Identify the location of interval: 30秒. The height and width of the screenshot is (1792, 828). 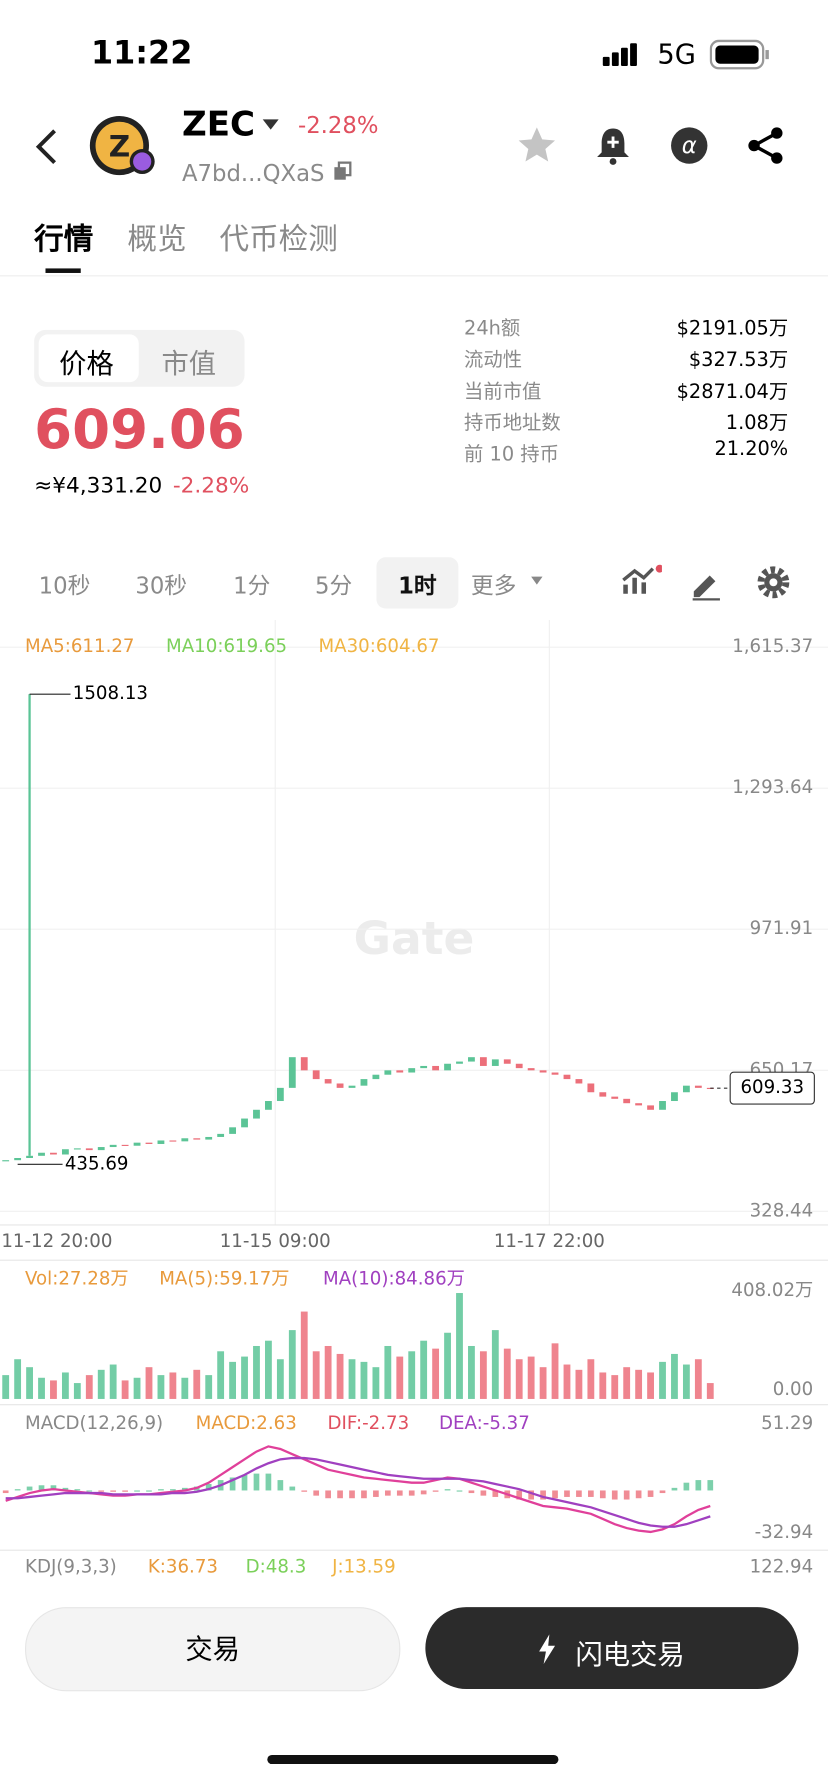
(161, 586).